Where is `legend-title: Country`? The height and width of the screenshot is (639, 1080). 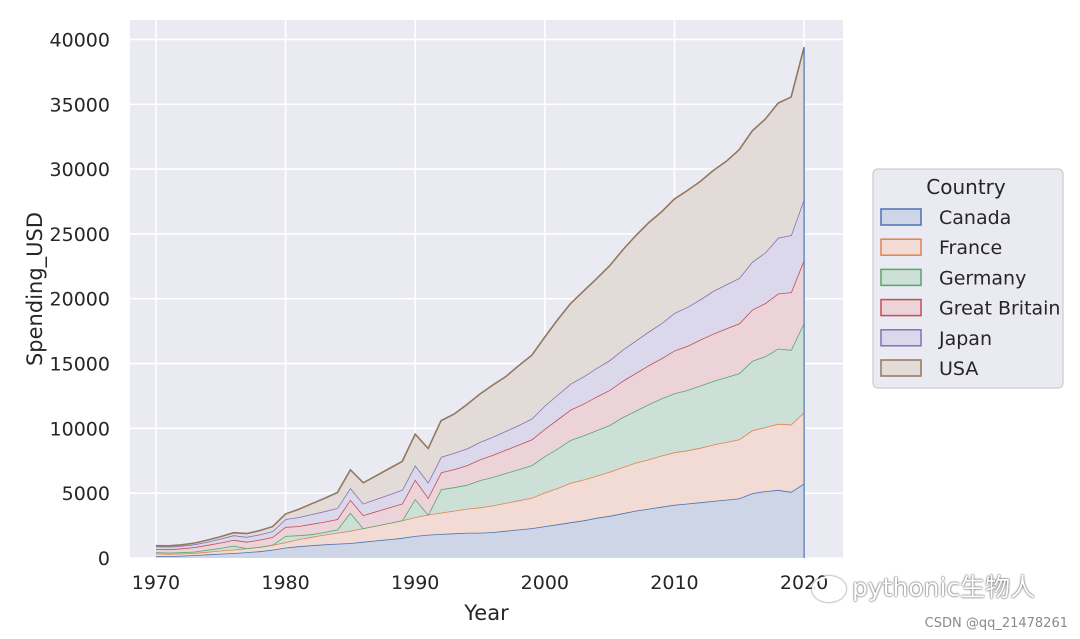 legend-title: Country is located at coordinates (966, 187).